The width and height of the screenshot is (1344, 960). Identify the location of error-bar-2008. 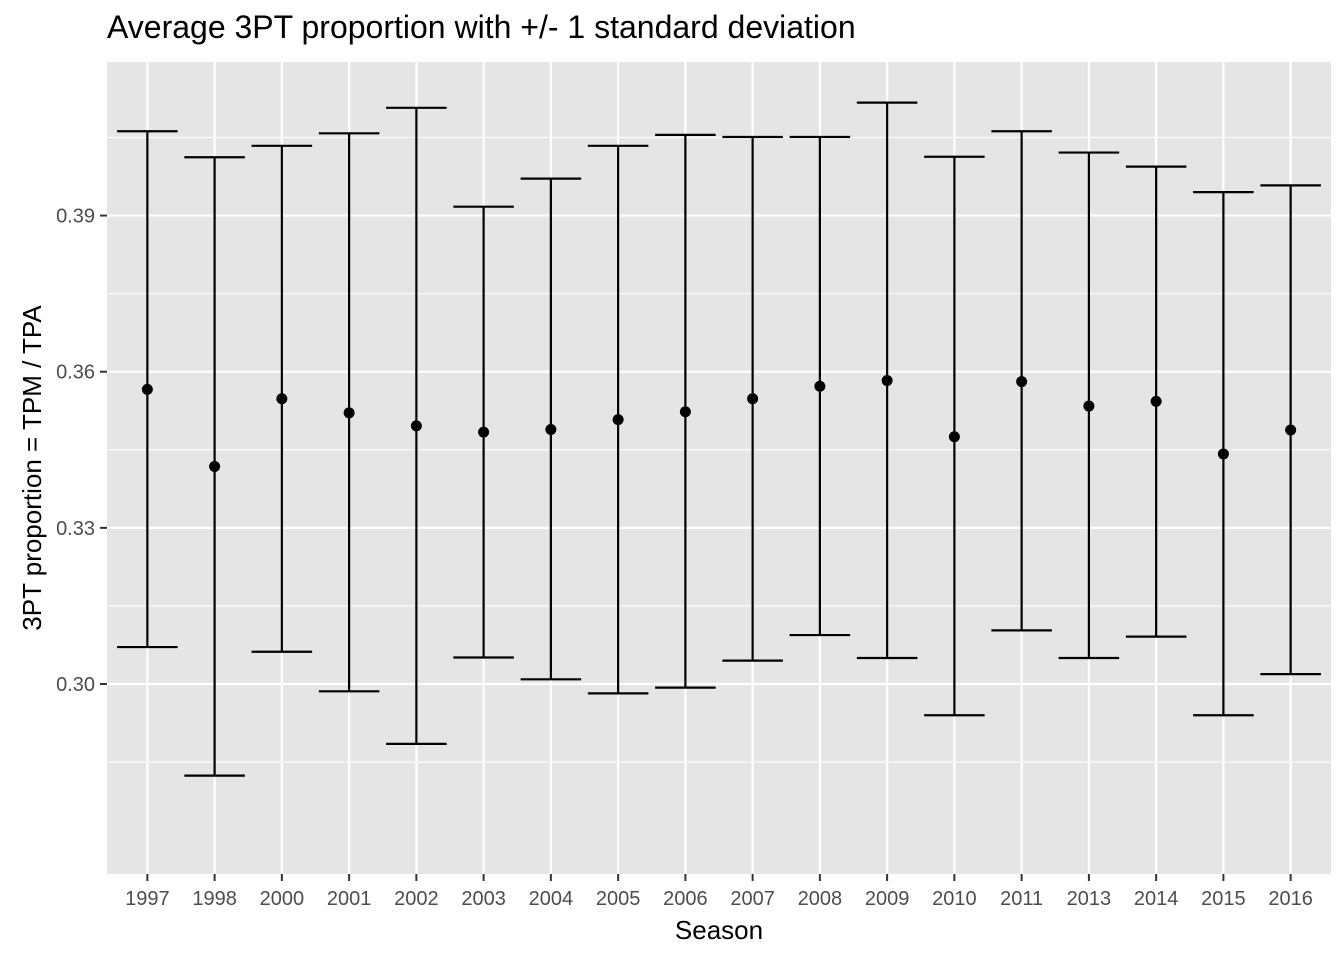
(820, 386).